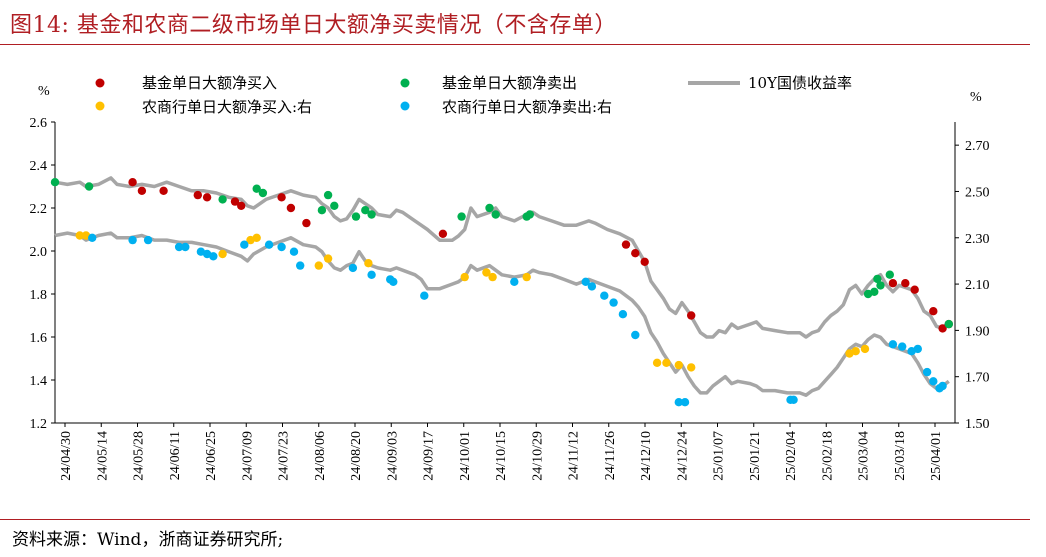 The width and height of the screenshot is (1046, 557). What do you see at coordinates (574, 455) in the screenshot?
I see `x-tick-label: 24/11/12` at bounding box center [574, 455].